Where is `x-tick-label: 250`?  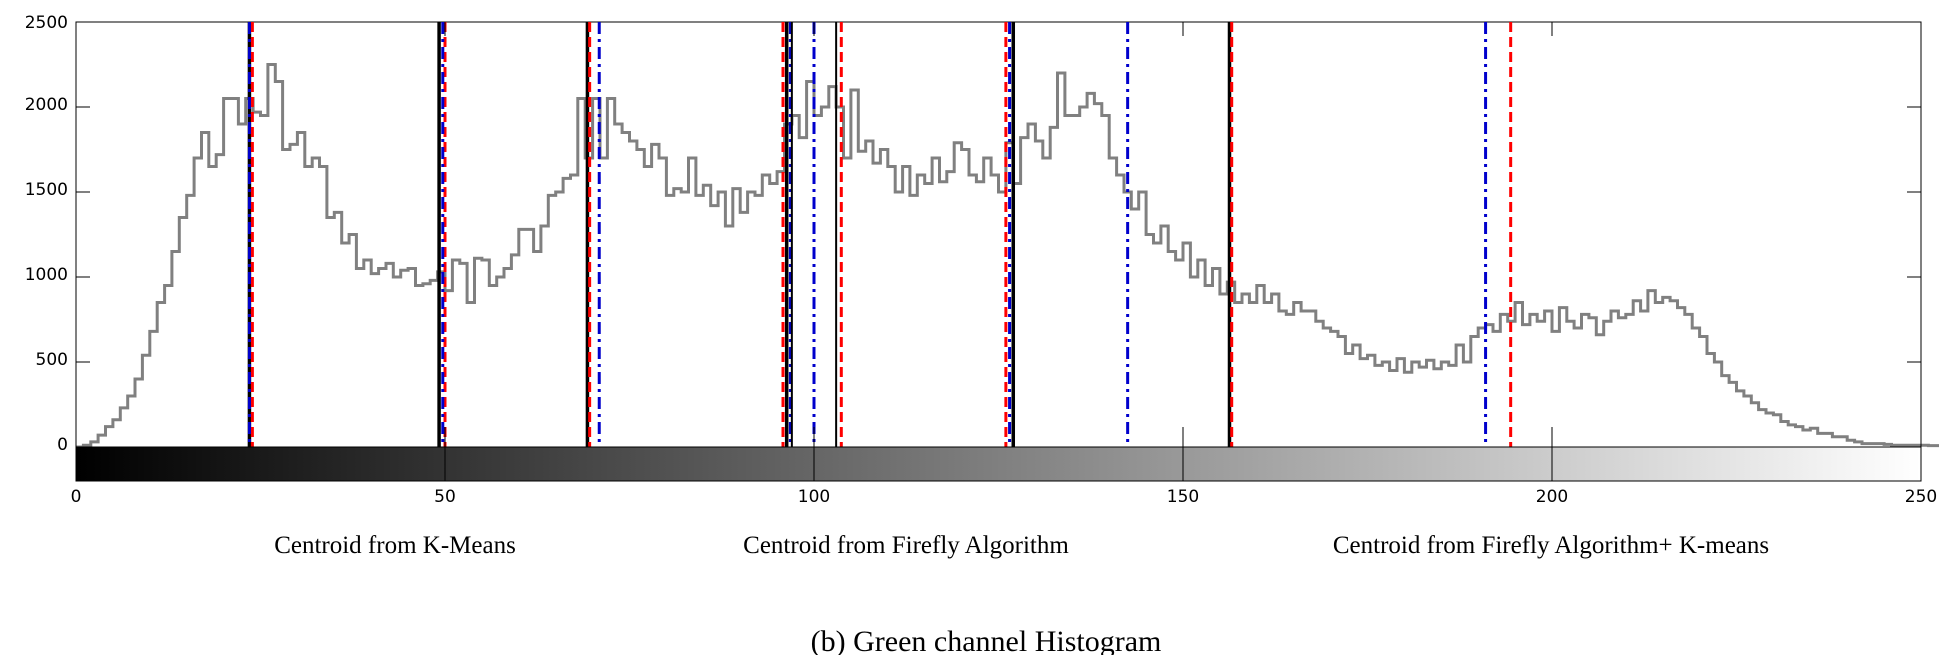
x-tick-label: 250 is located at coordinates (1921, 497).